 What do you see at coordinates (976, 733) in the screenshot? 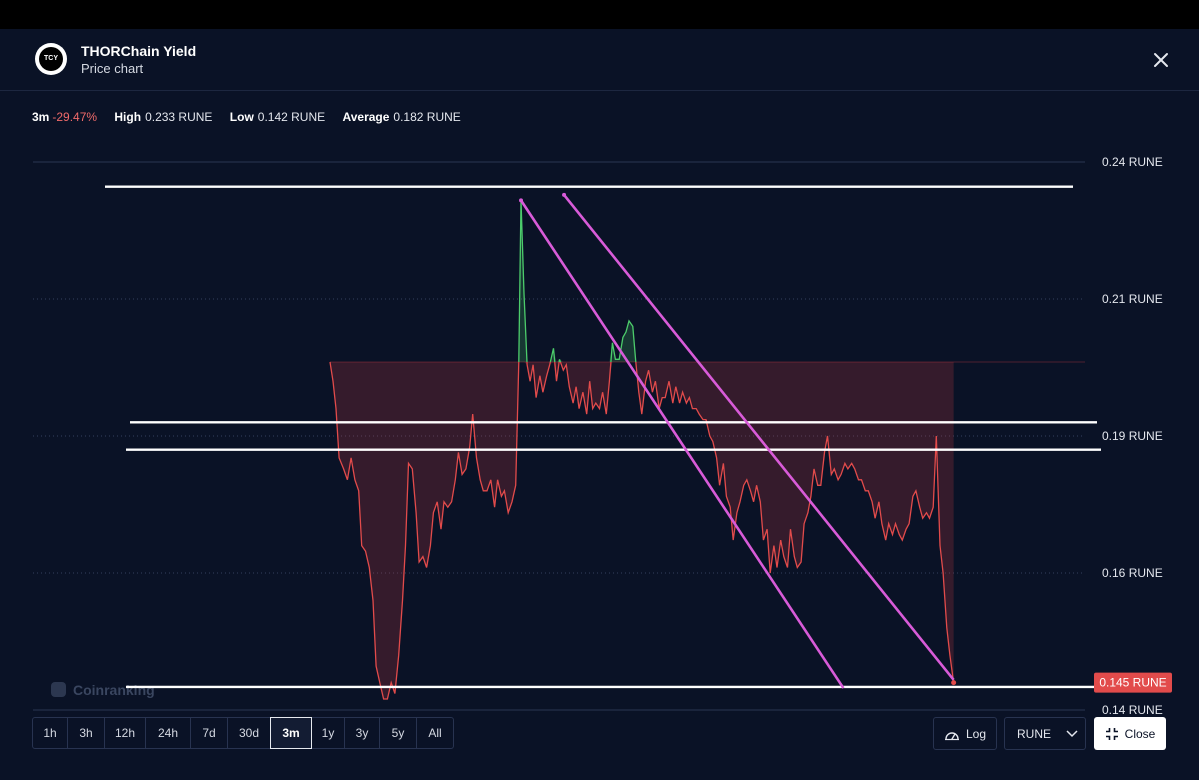
I see `log-label: Log` at bounding box center [976, 733].